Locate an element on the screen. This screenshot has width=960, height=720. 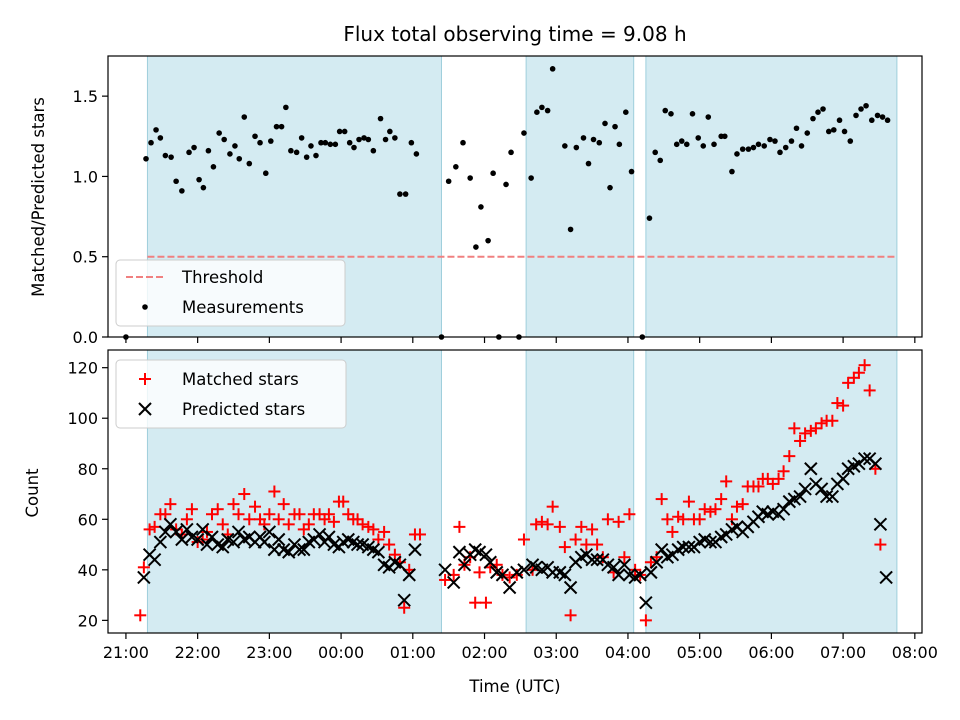
y-bottom-tick-label: 60 is located at coordinates (88, 519).